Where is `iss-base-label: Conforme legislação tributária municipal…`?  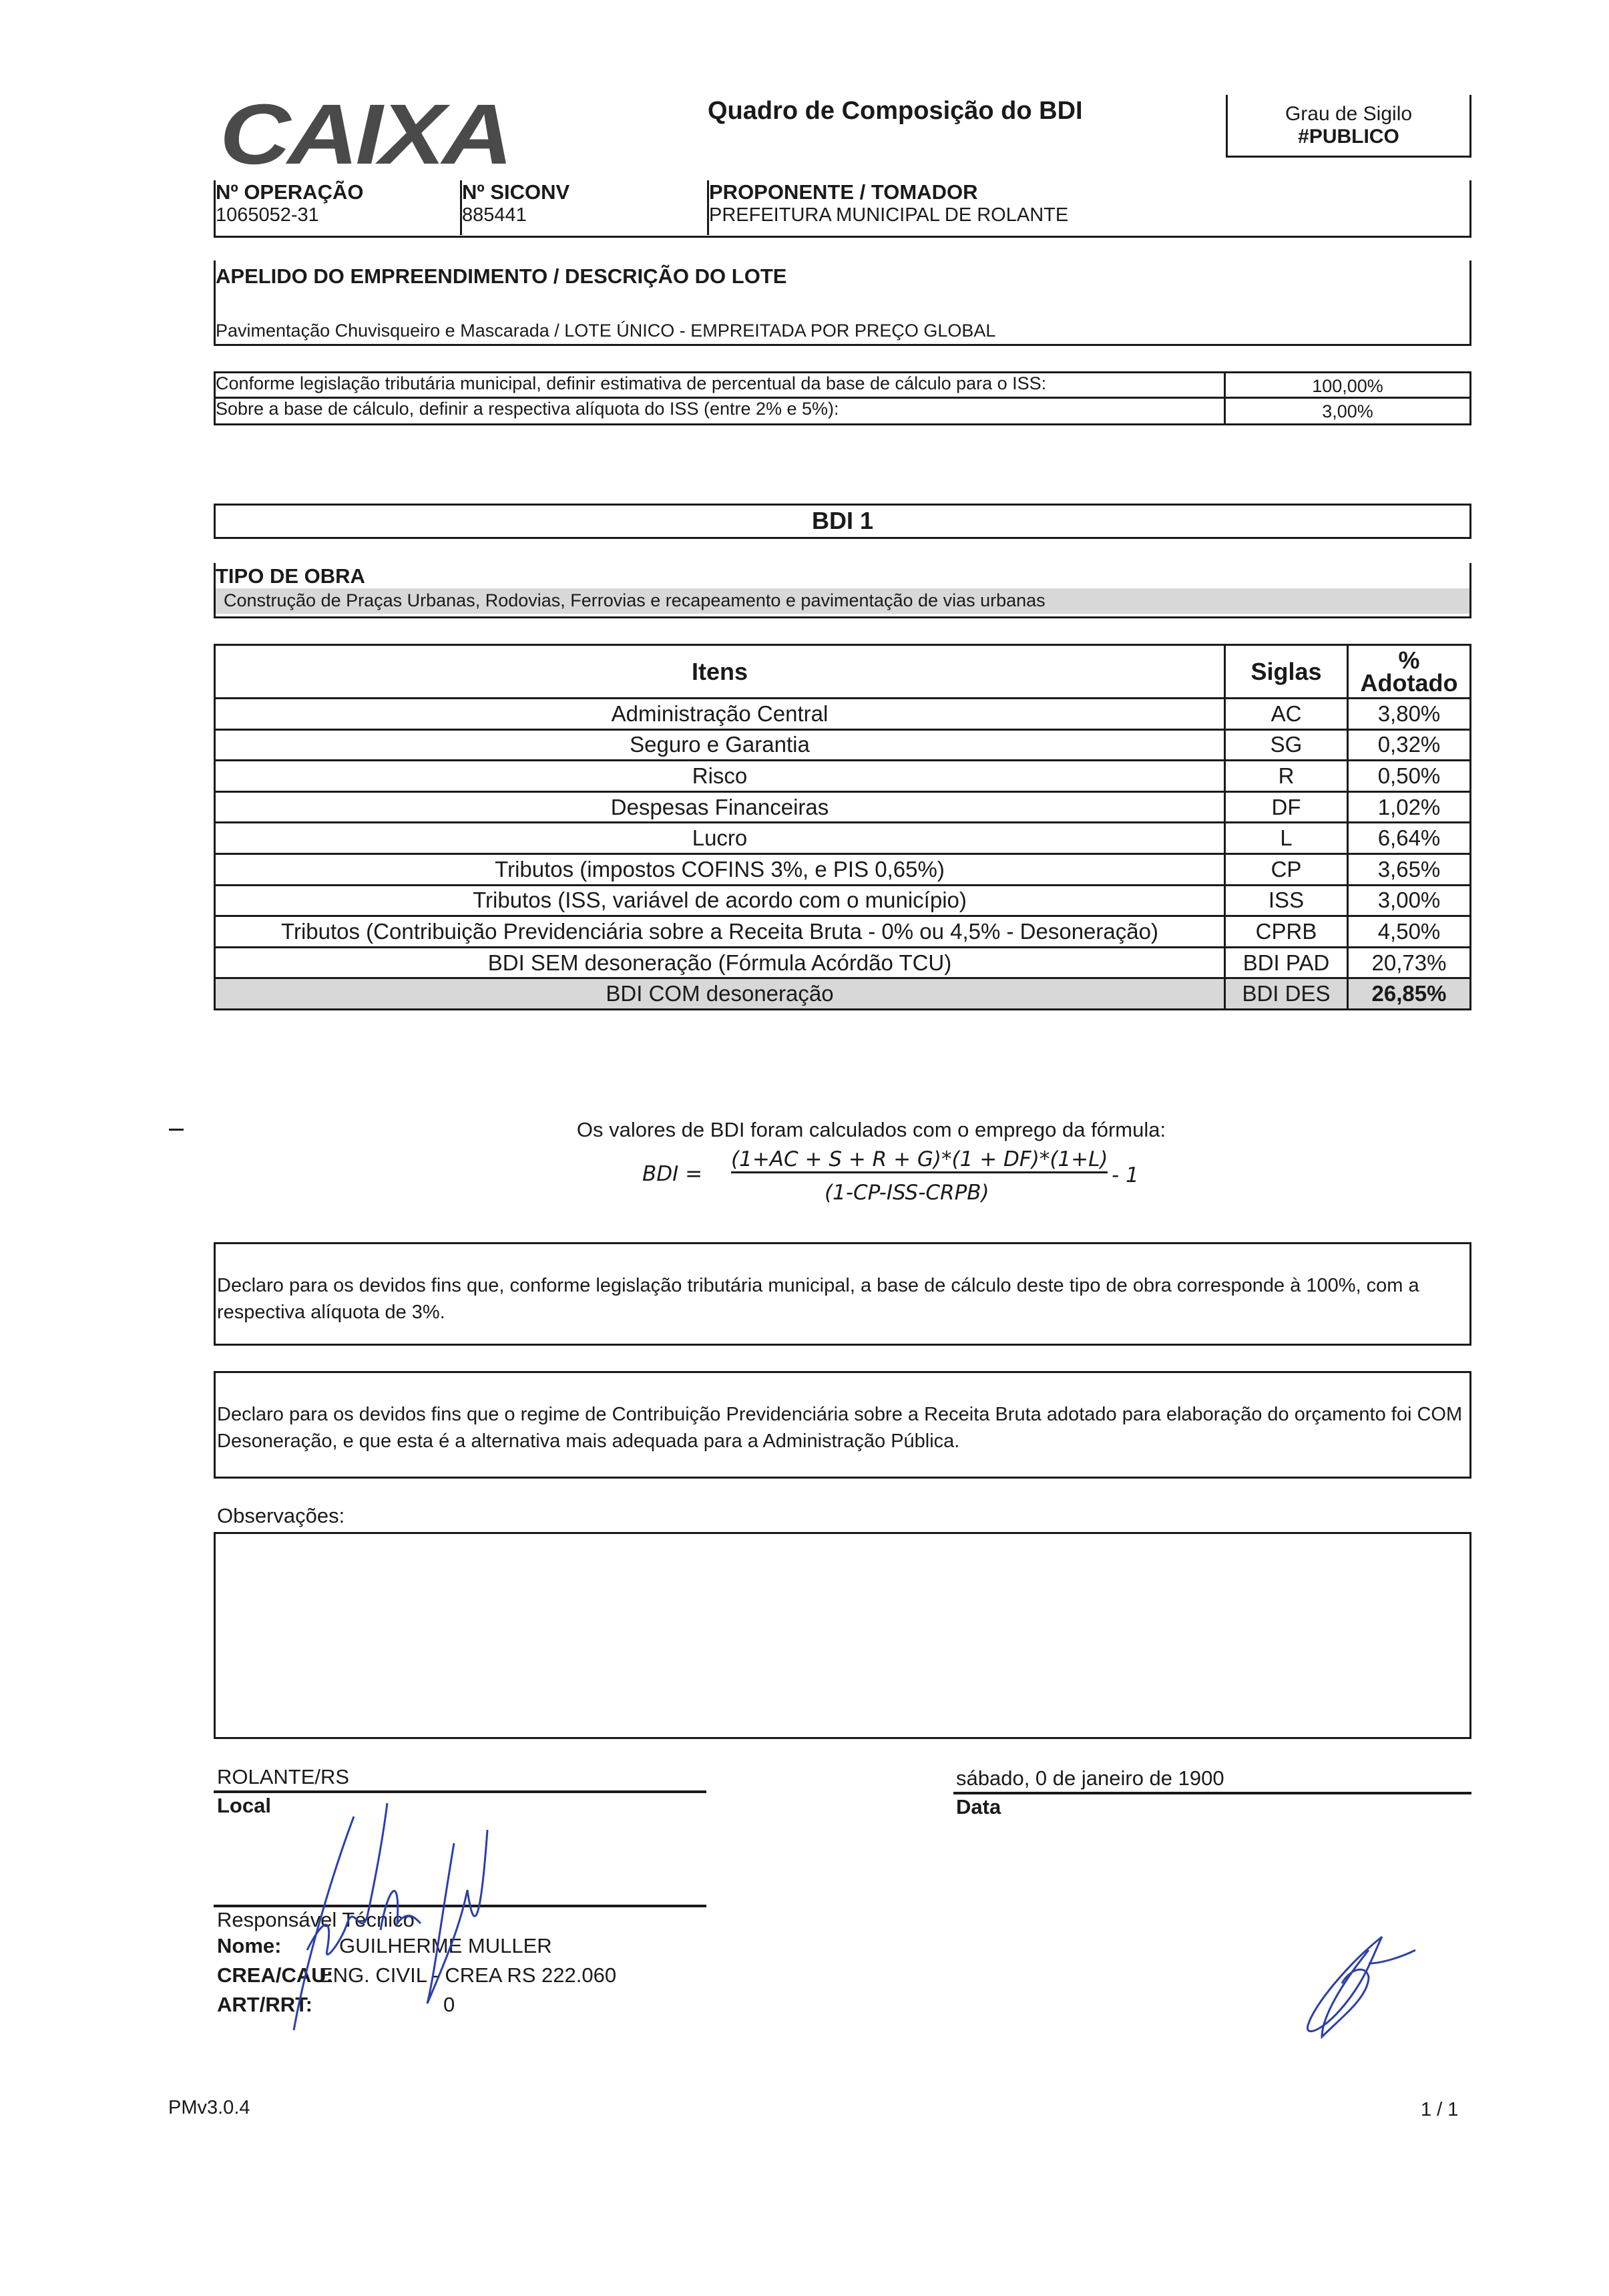 iss-base-label: Conforme legislação tributária municipal… is located at coordinates (721, 386).